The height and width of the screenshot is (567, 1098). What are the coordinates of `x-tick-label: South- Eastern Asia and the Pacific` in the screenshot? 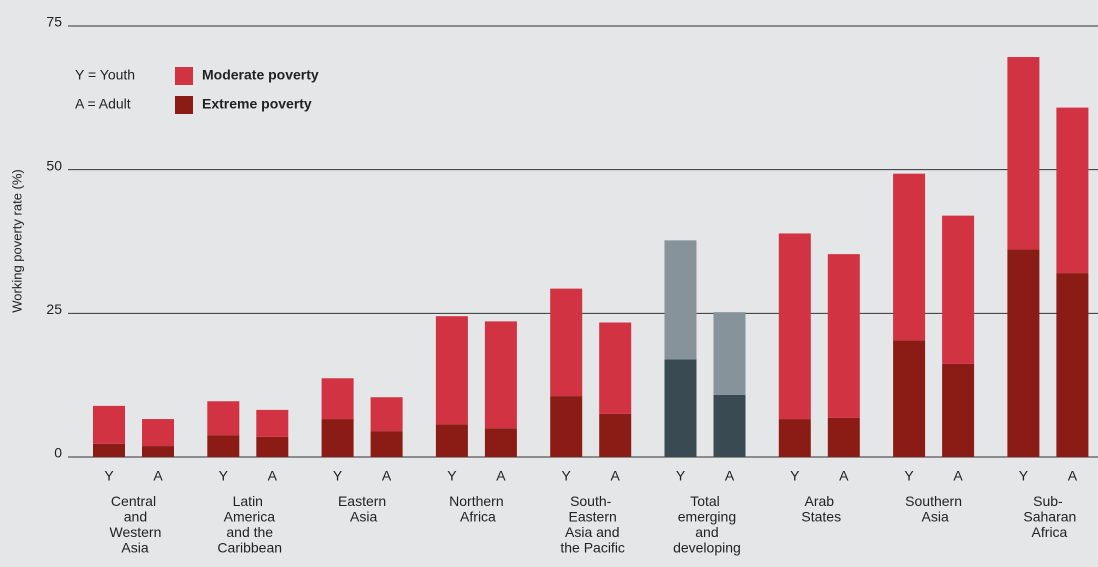 It's located at (590, 524).